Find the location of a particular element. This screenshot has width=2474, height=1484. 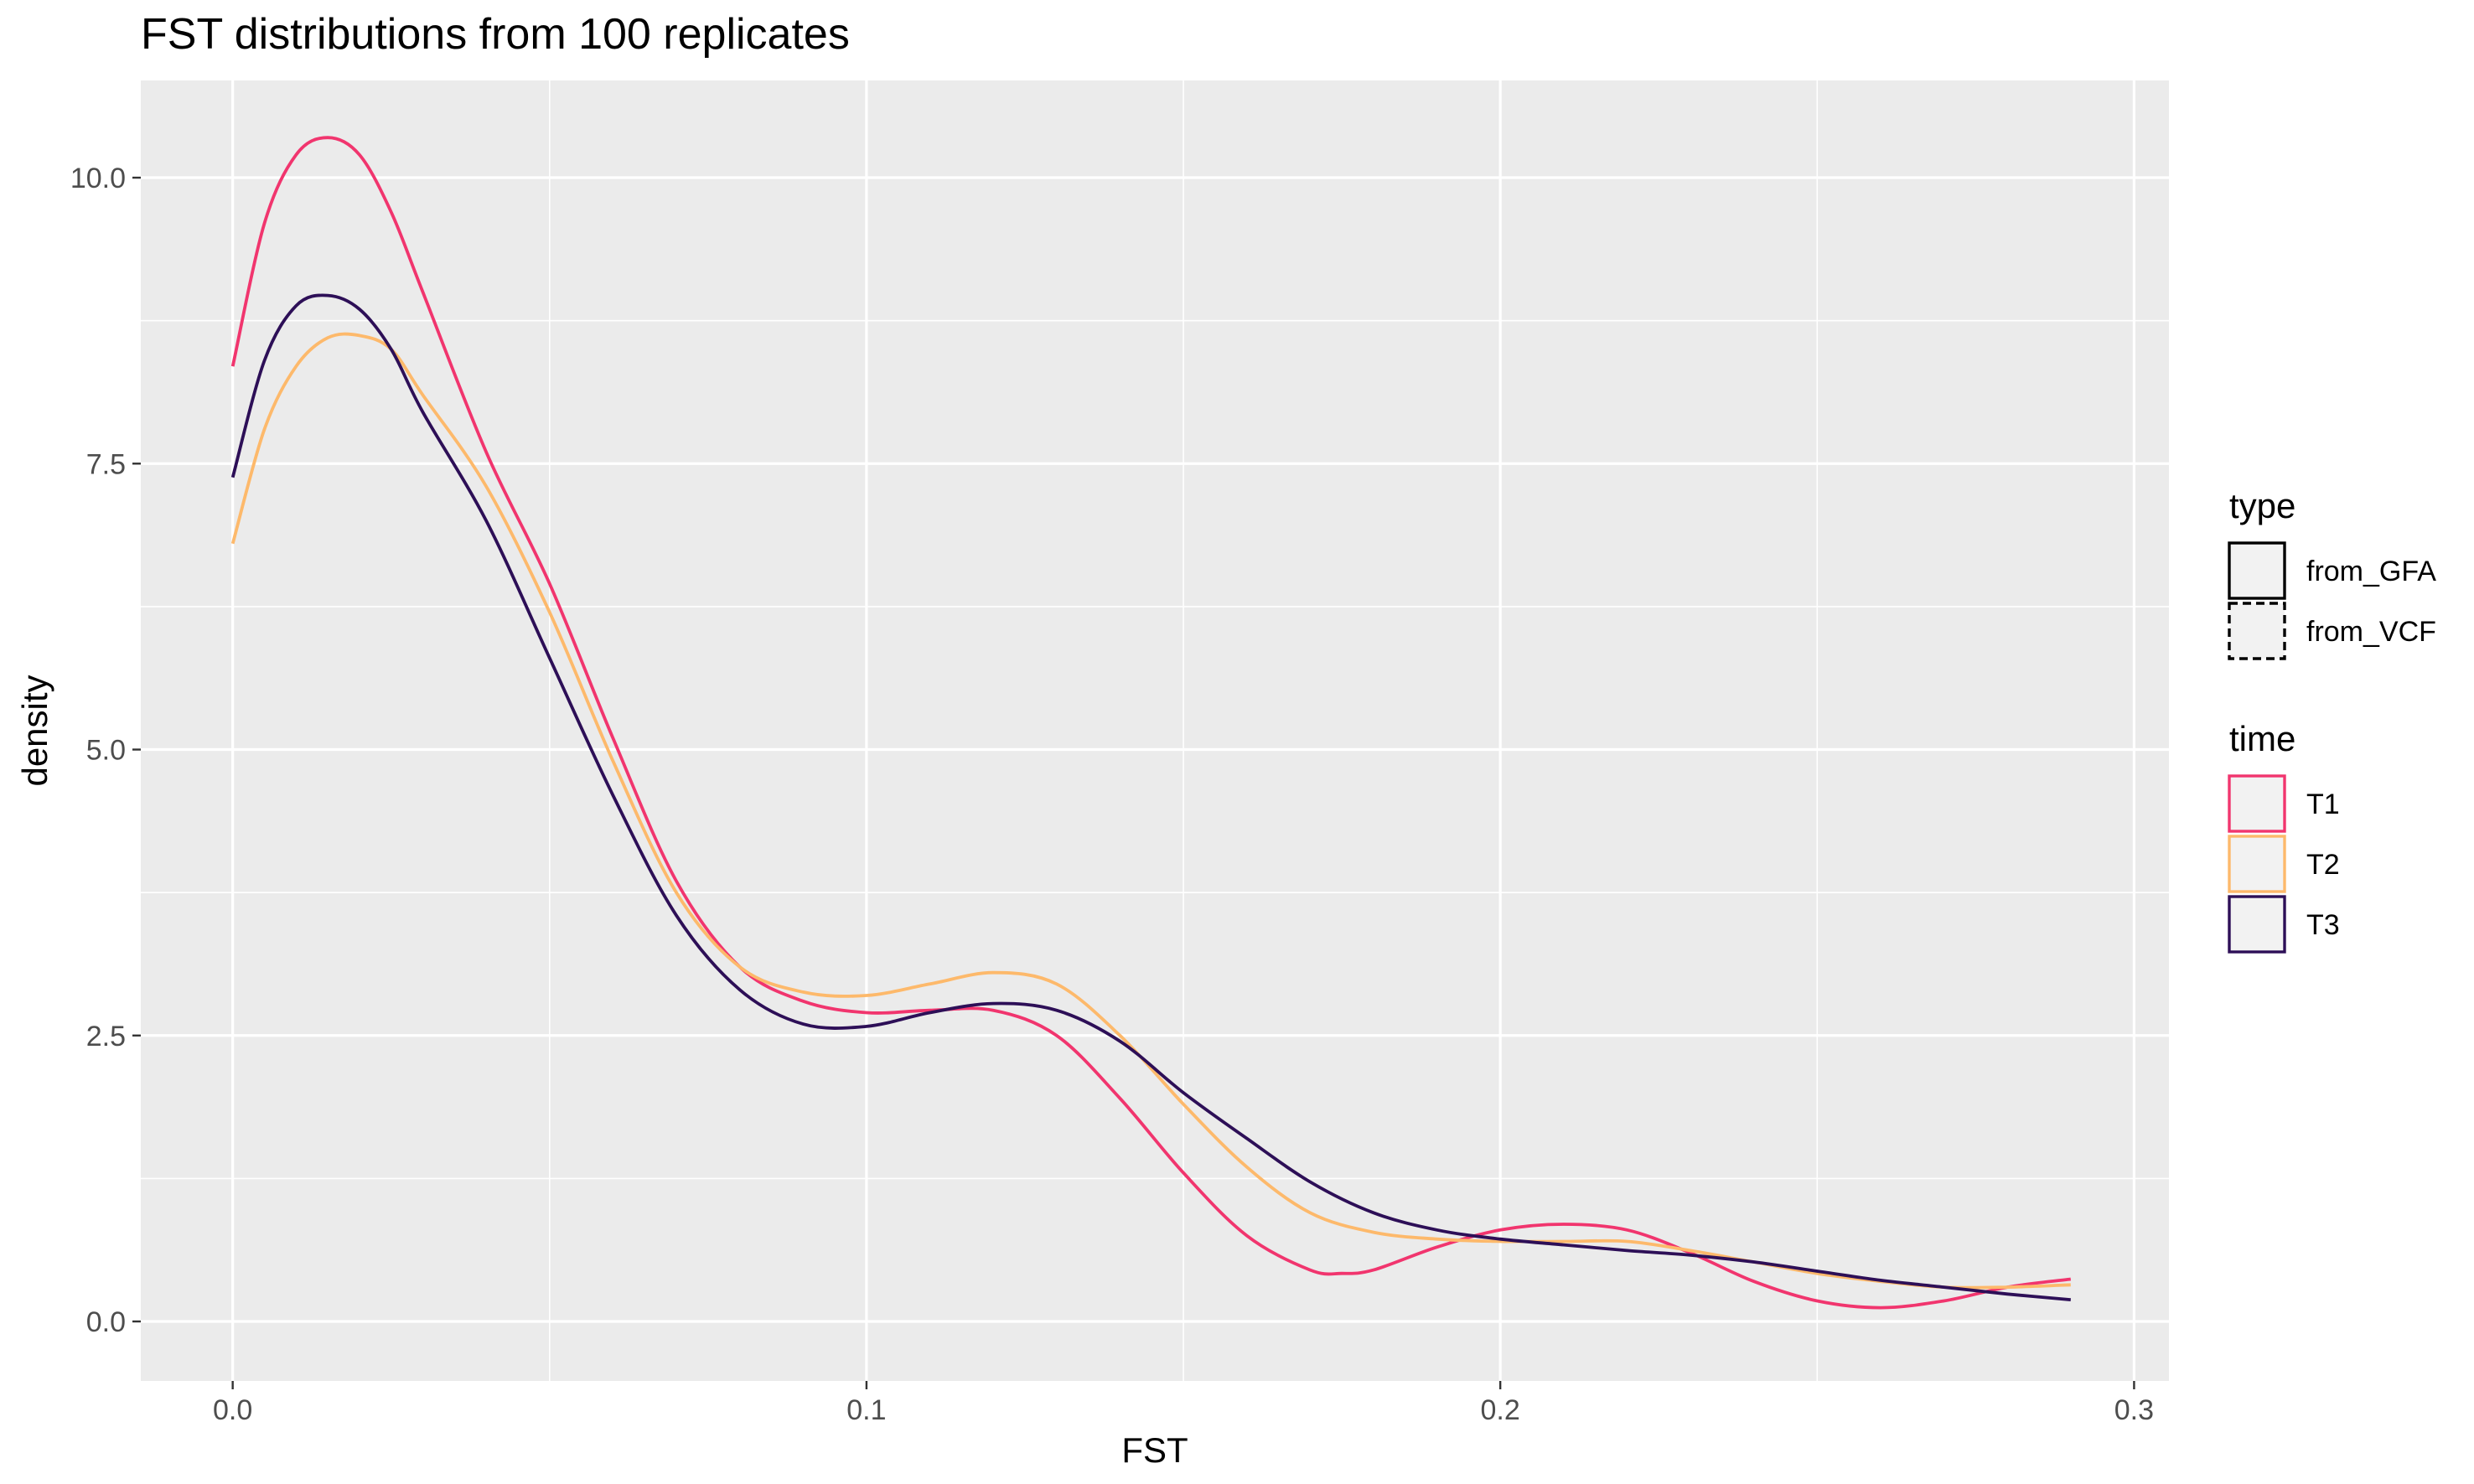

y-tick-label: 2.5 is located at coordinates (106, 1036).